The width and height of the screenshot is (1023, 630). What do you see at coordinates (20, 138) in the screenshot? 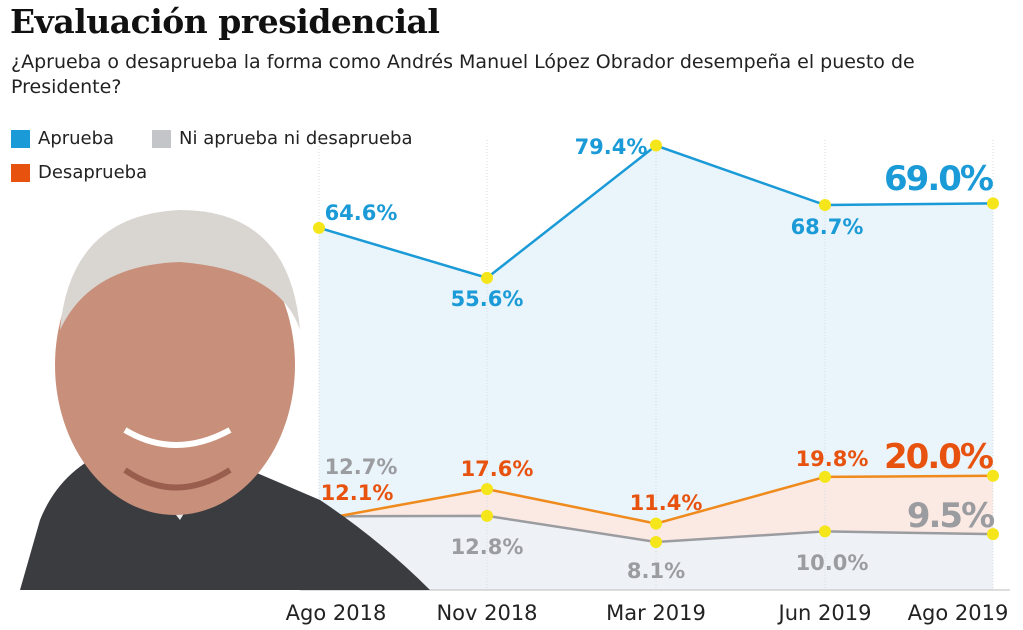
I see `legend-swatch-aprueba` at bounding box center [20, 138].